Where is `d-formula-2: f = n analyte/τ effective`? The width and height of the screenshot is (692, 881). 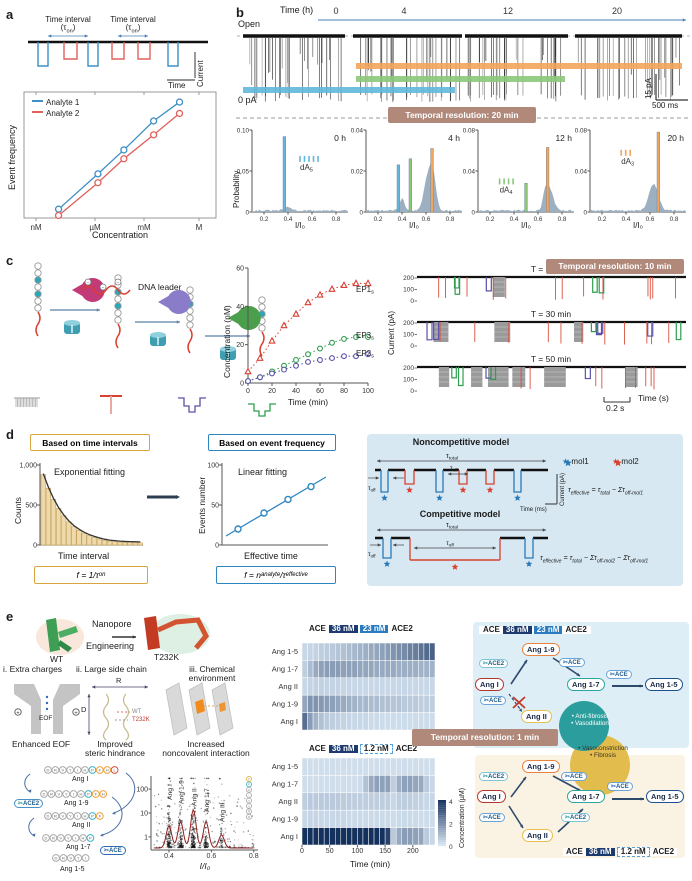
d-formula-2: f = n analyte/τ effective is located at coordinates (276, 575).